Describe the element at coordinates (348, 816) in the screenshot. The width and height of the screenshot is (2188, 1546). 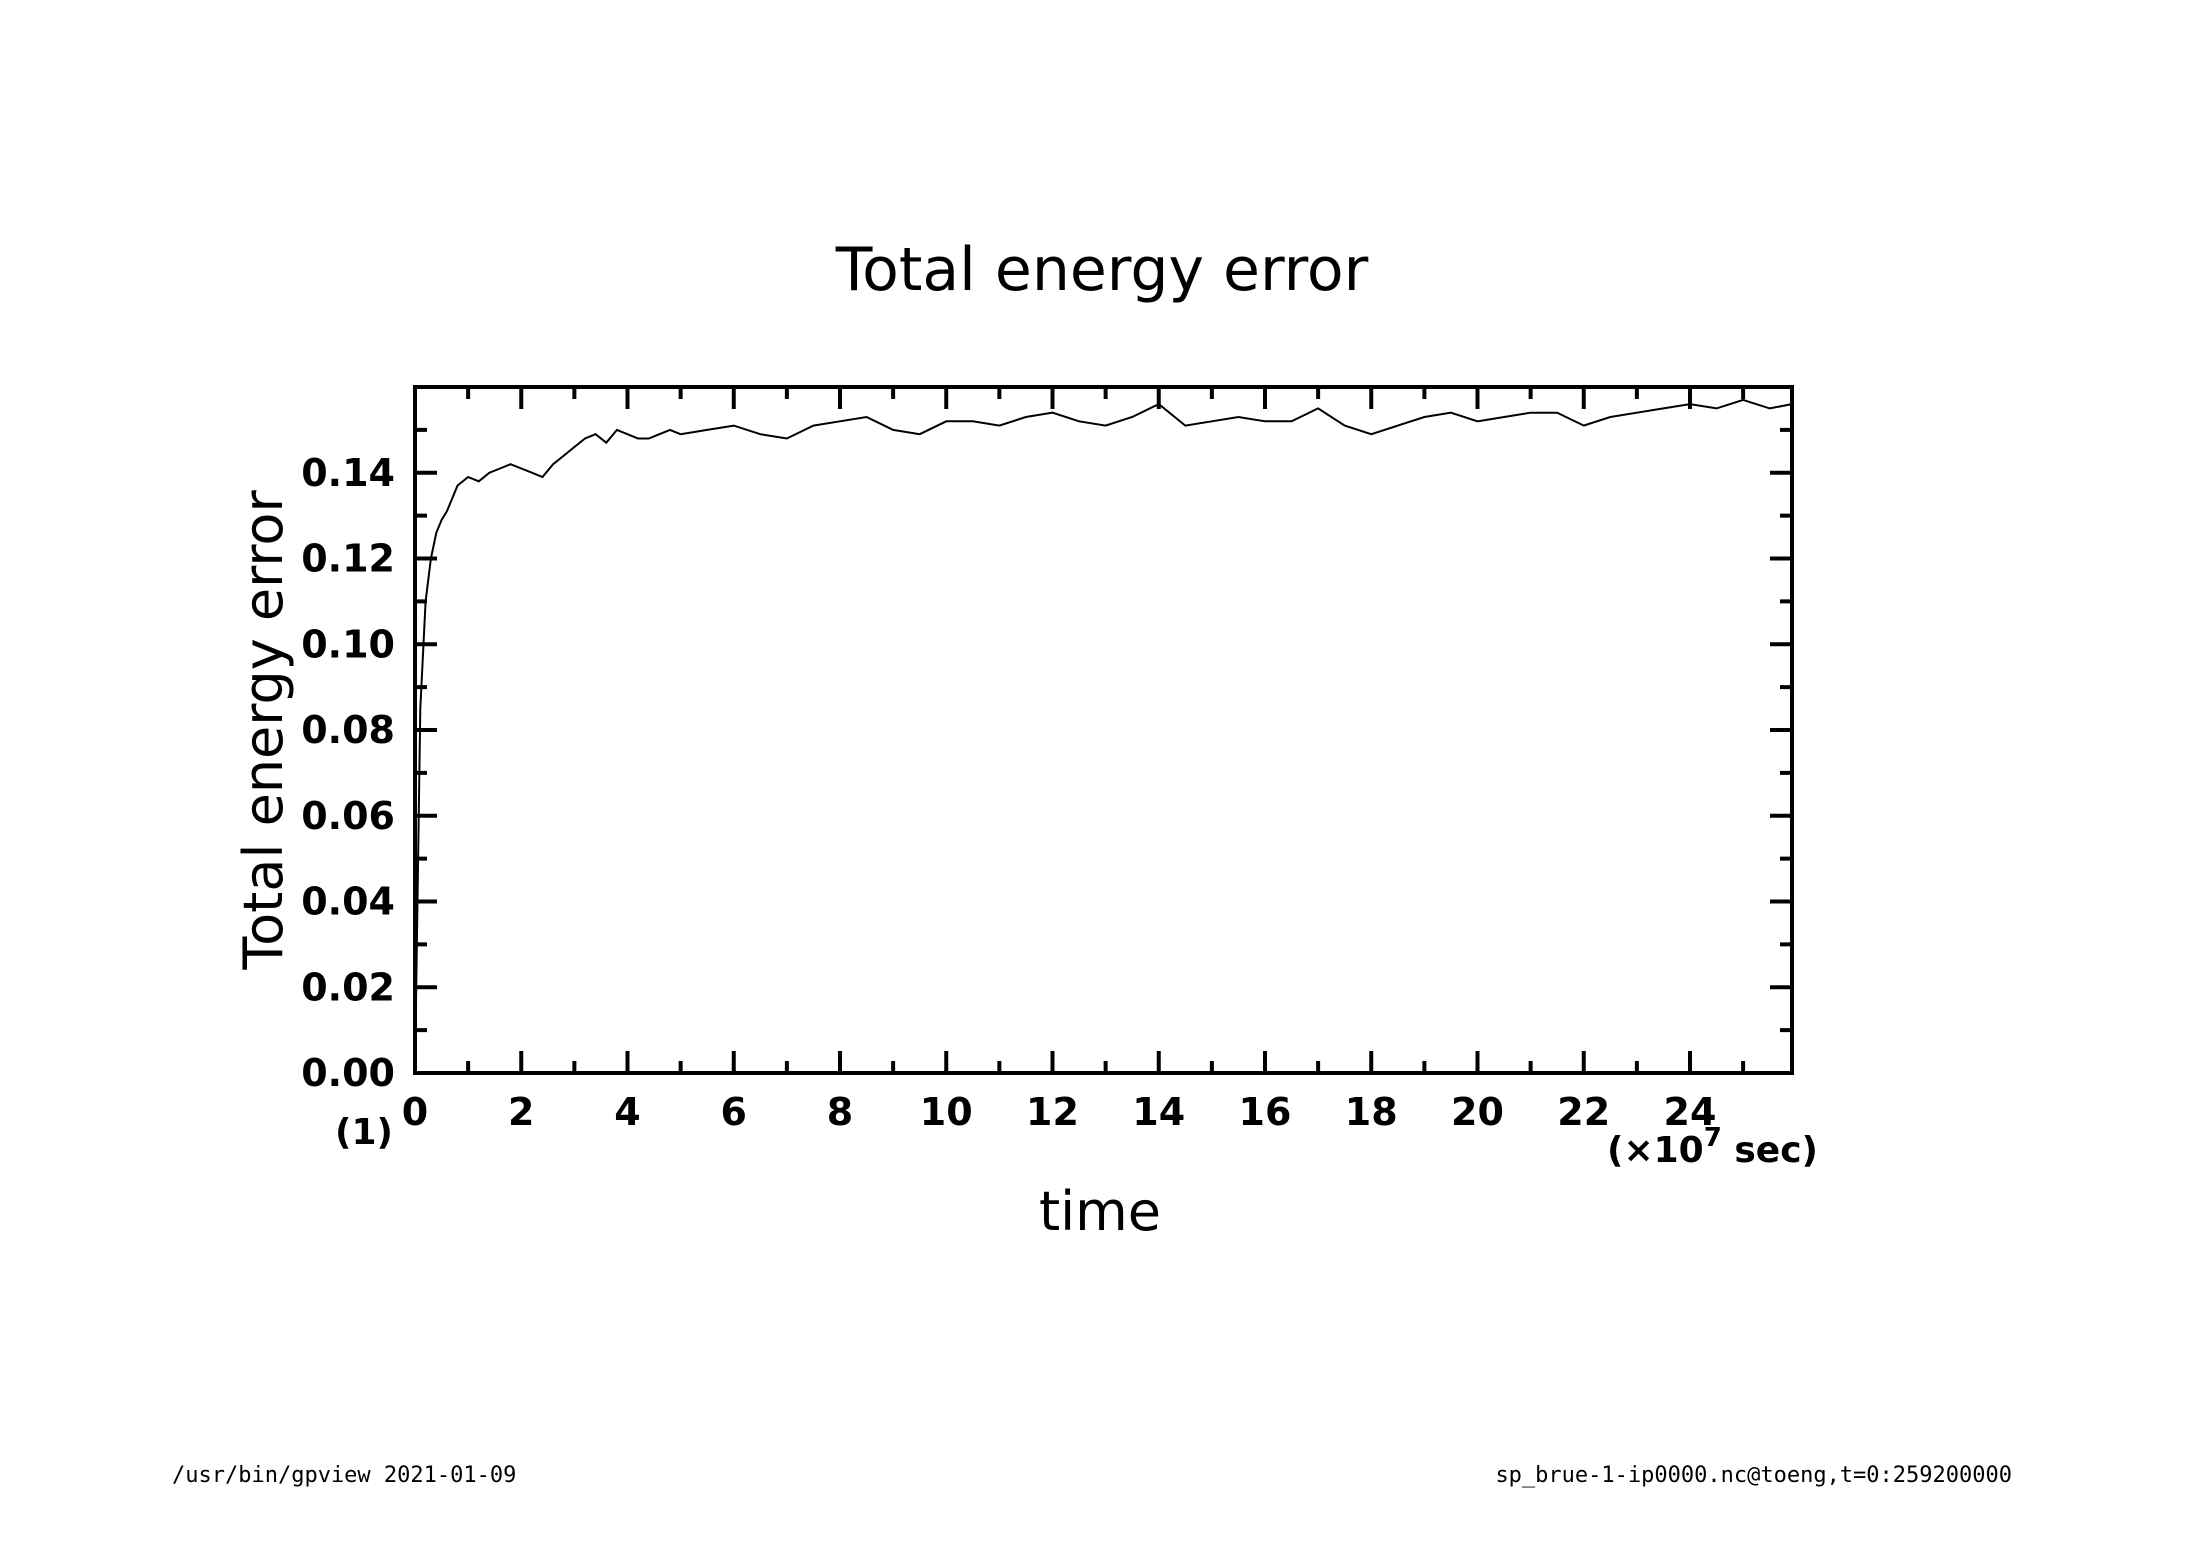
I see `y-tick-label: 0.06` at that location.